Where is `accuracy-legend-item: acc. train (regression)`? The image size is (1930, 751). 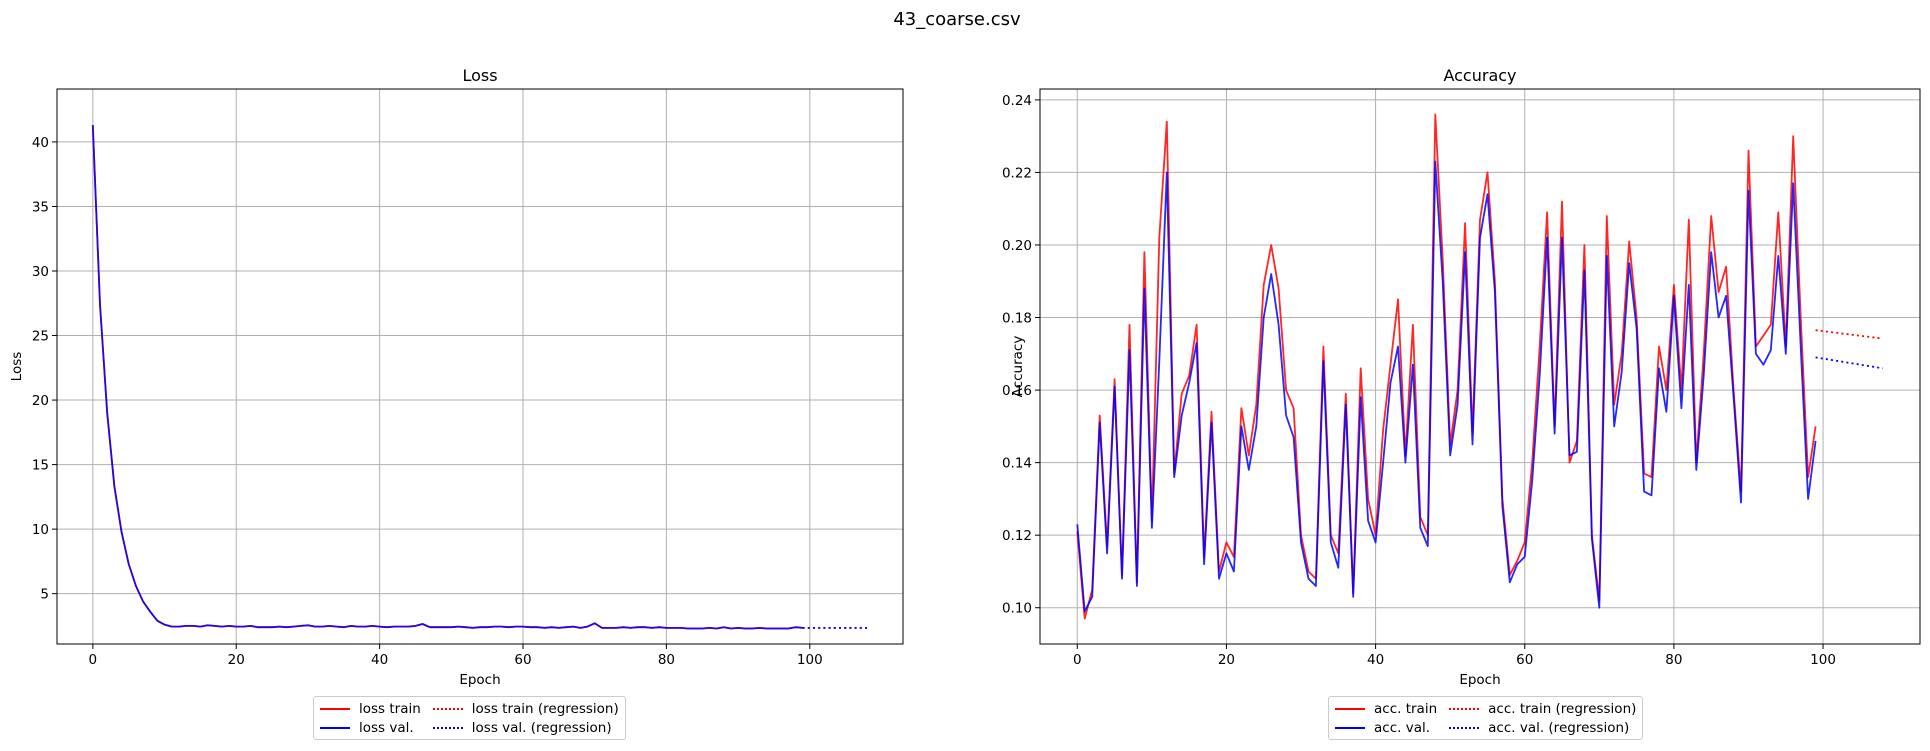
accuracy-legend-item: acc. train (regression) is located at coordinates (1542, 709).